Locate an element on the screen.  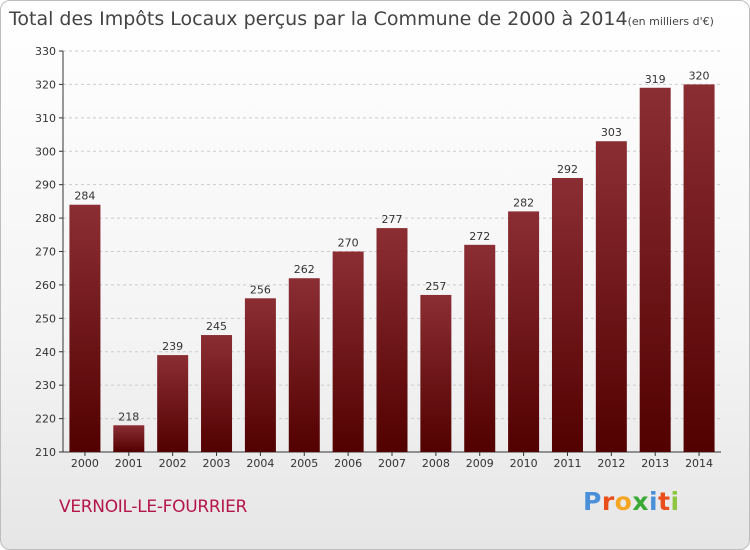
data-label: 262 is located at coordinates (304, 269).